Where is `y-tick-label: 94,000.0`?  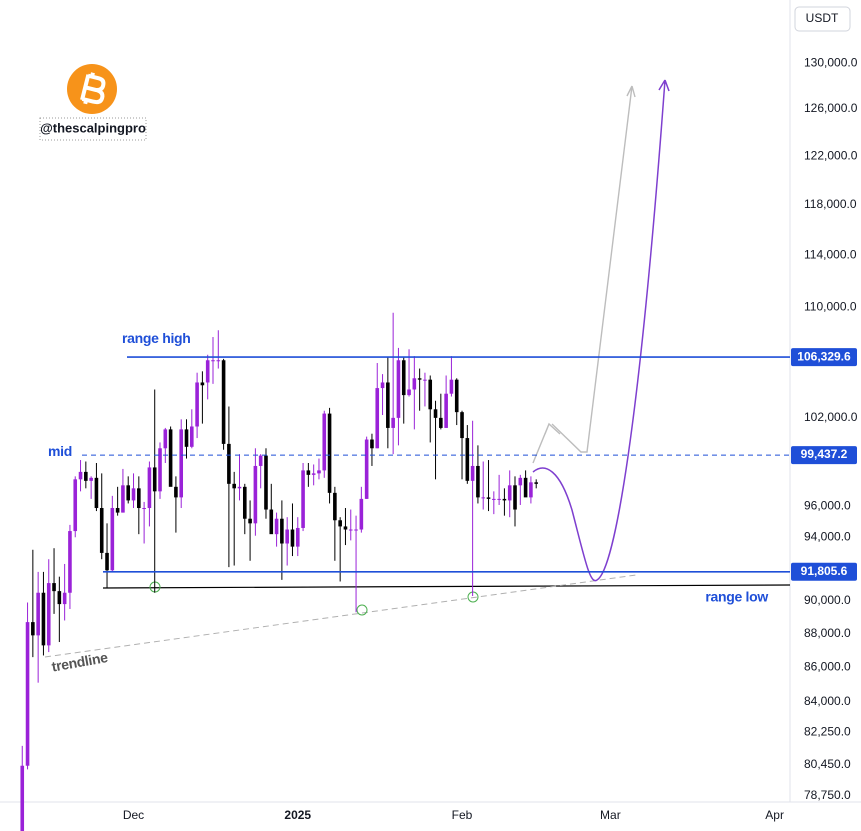 y-tick-label: 94,000.0 is located at coordinates (827, 536).